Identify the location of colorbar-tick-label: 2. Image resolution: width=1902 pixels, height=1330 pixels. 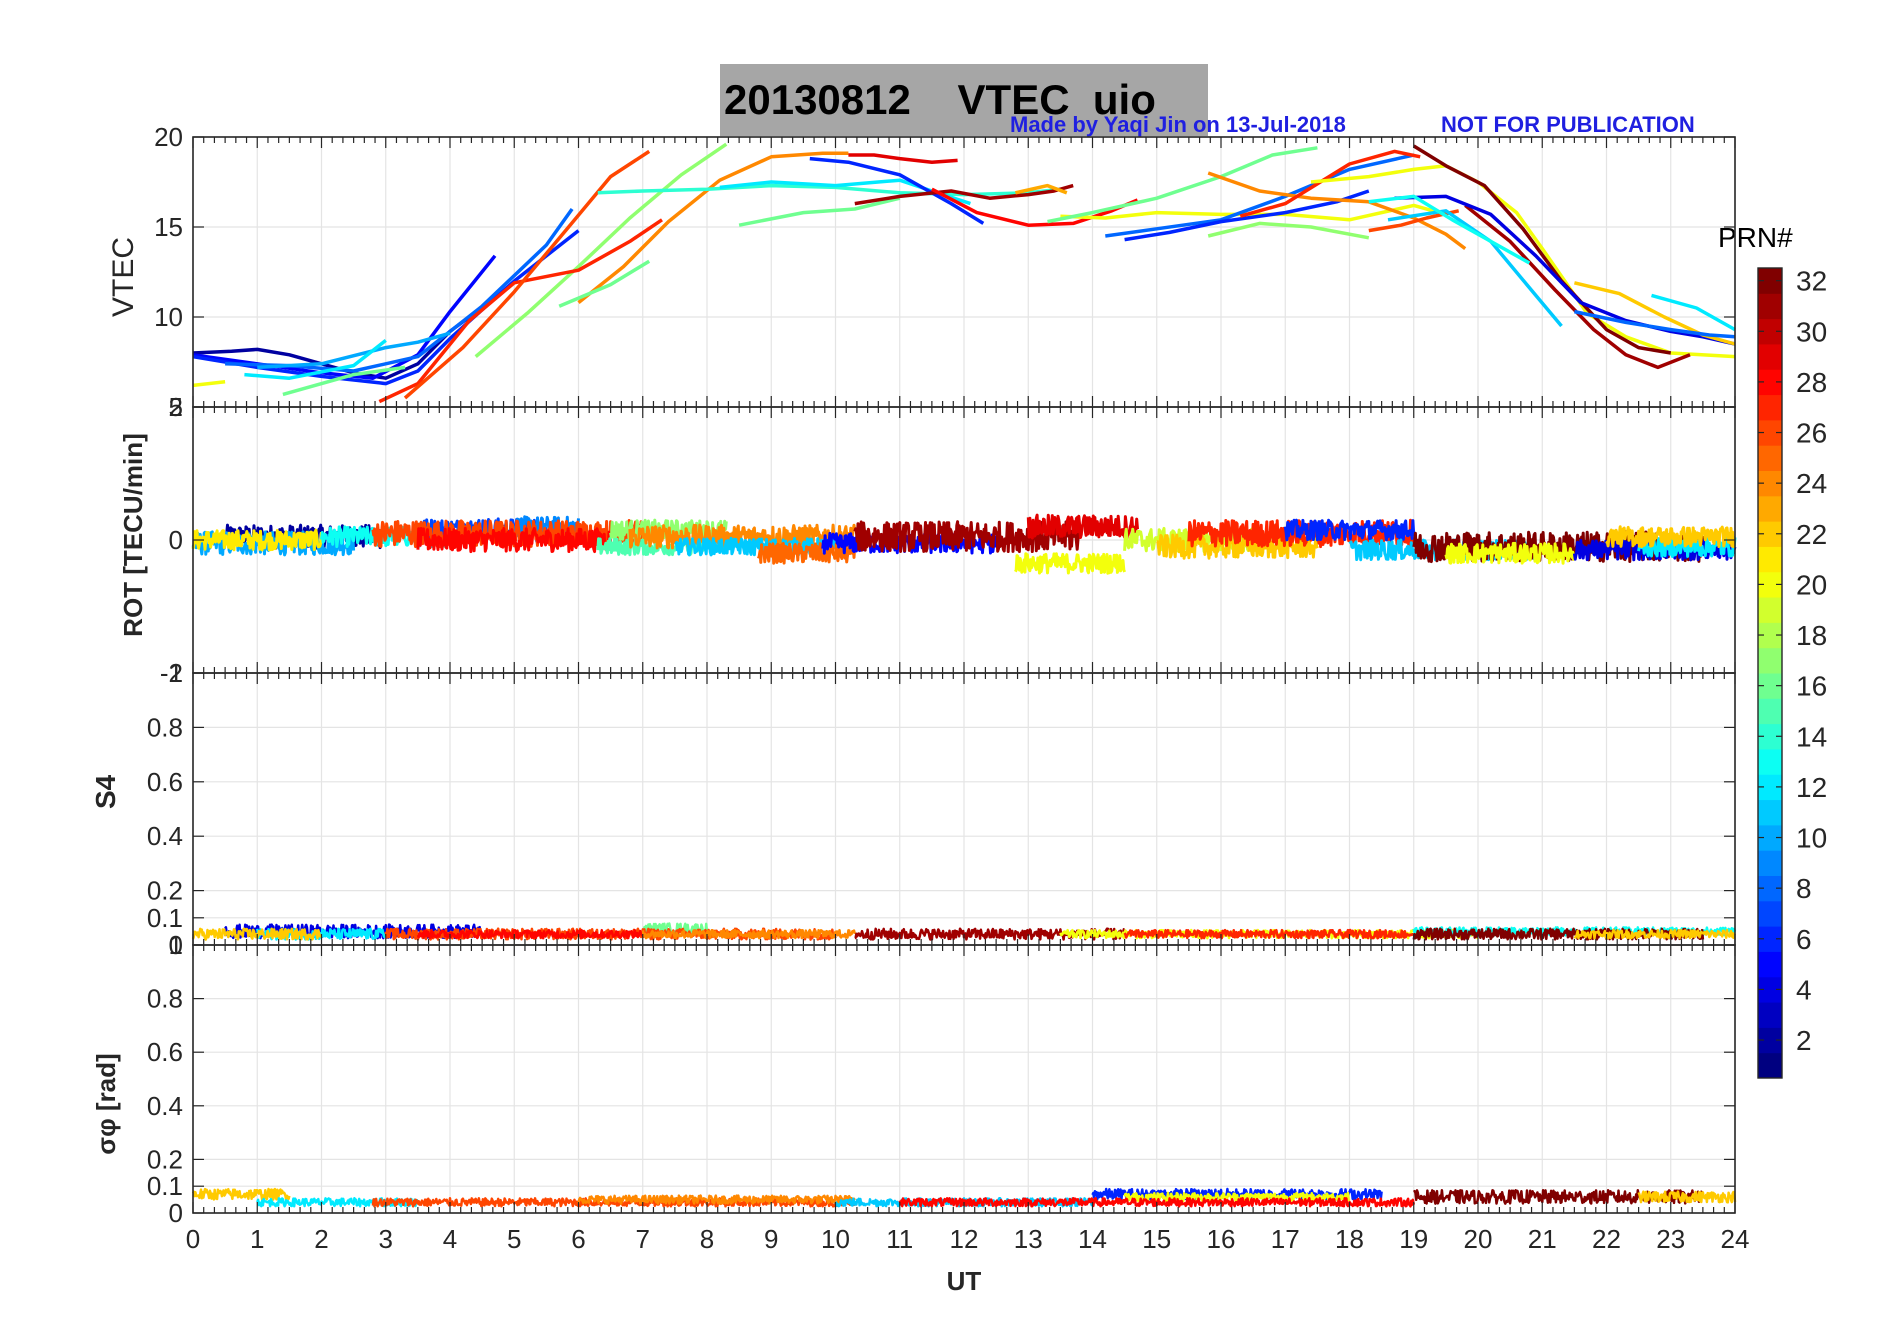
(1804, 1040).